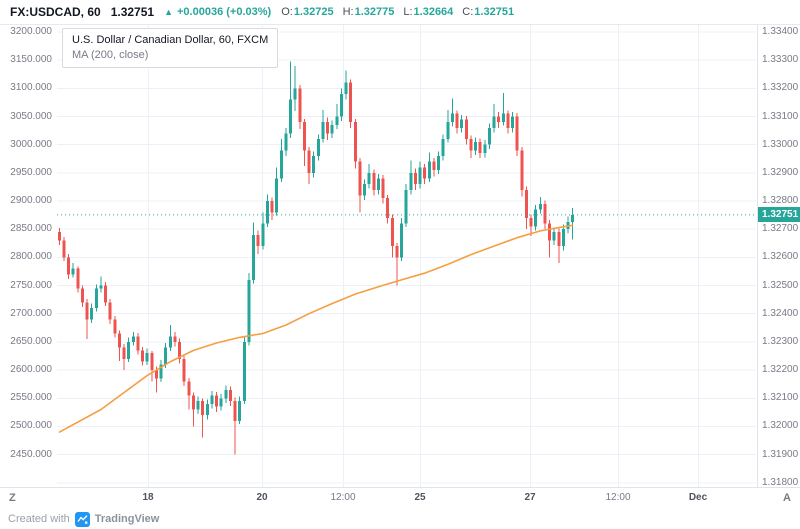 This screenshot has height=529, width=800. Describe the element at coordinates (31, 454) in the screenshot. I see `left-axis-label: 2450.000` at that location.